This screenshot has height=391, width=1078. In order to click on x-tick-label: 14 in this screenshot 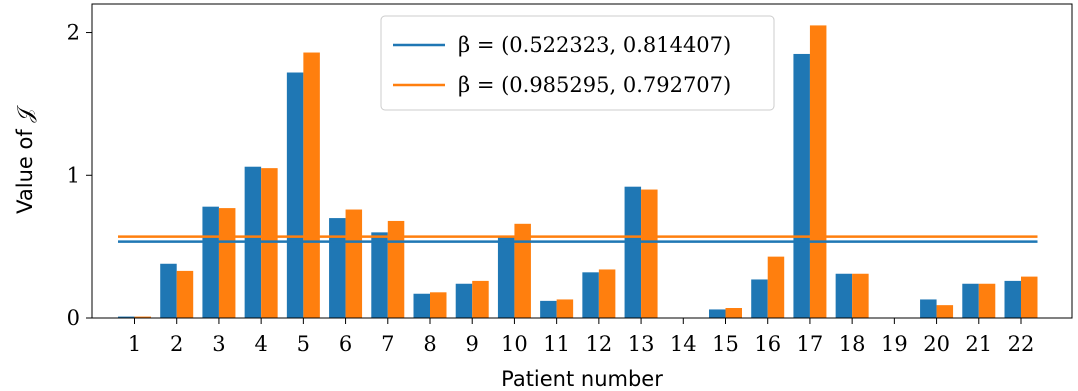, I will do `click(683, 344)`.